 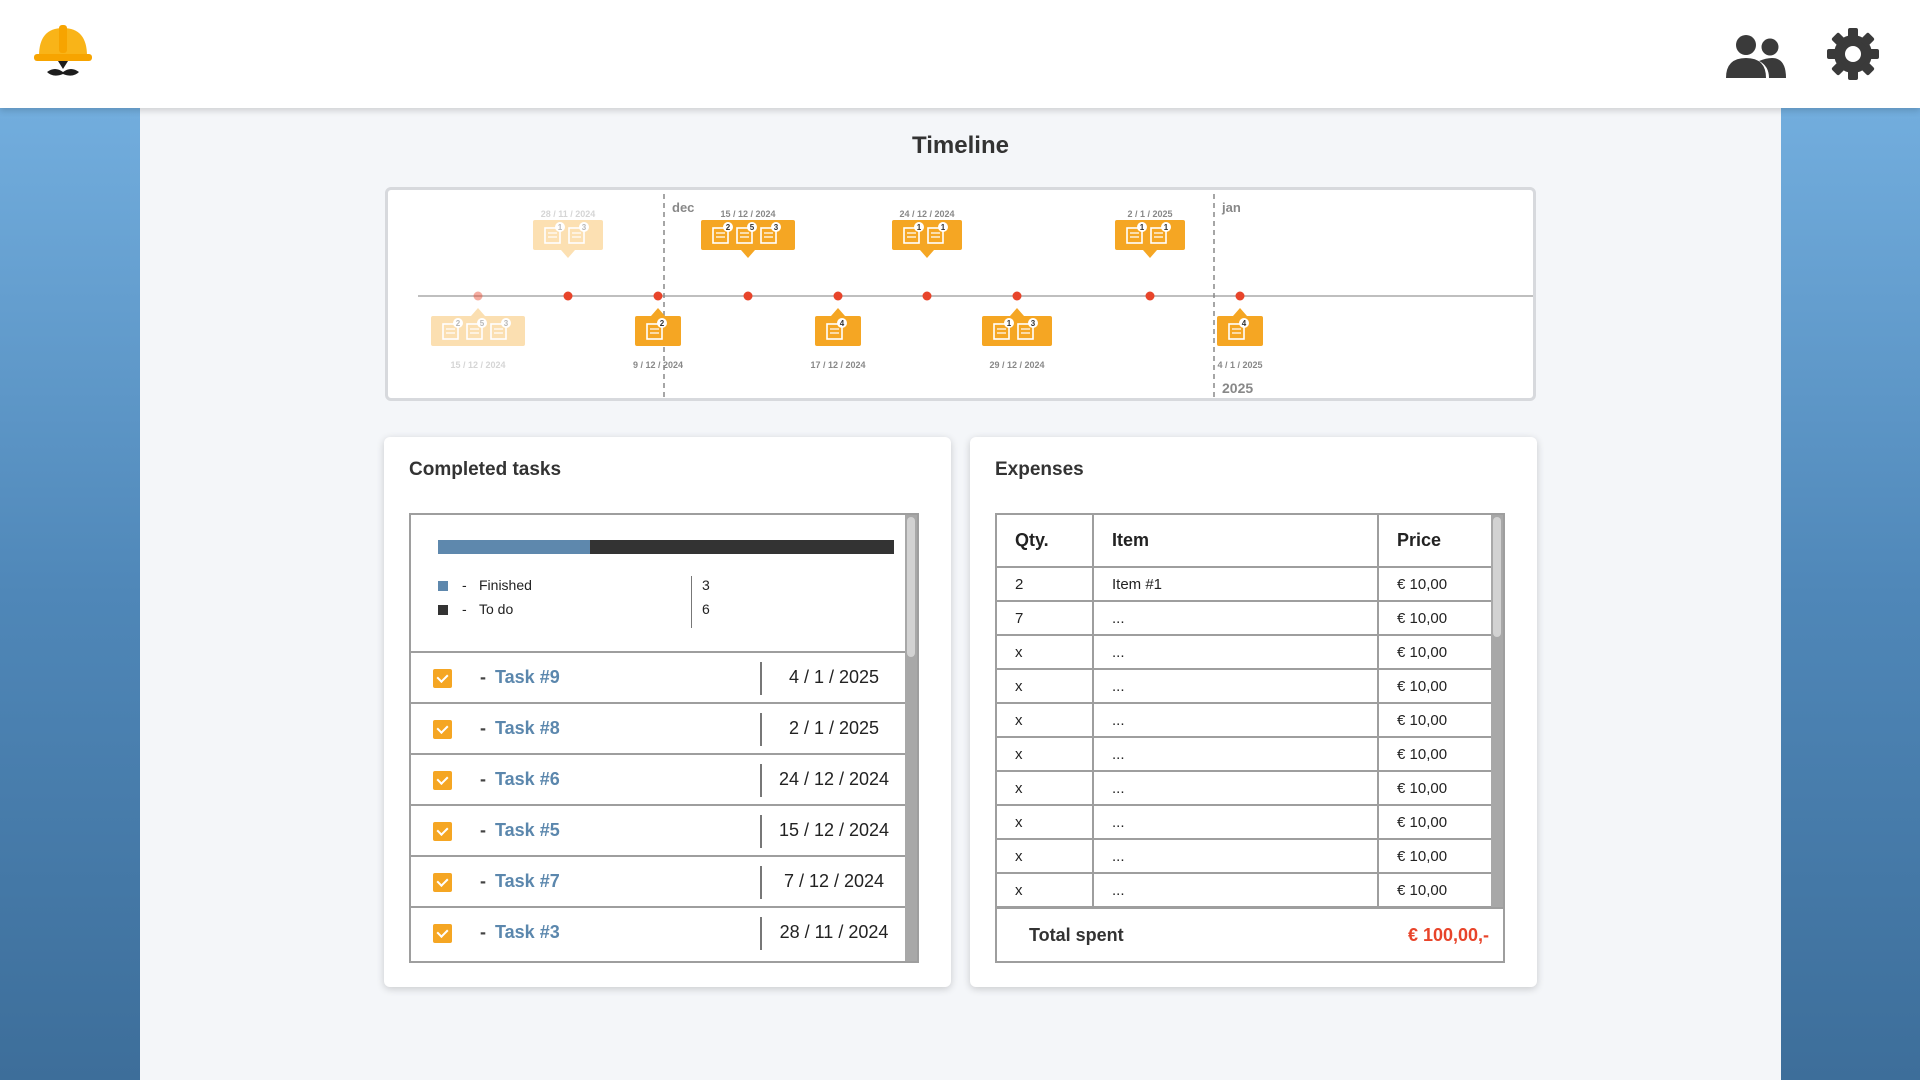 I want to click on task-row: - Task #7 7 / 12 / 2024, so click(x=659, y=880).